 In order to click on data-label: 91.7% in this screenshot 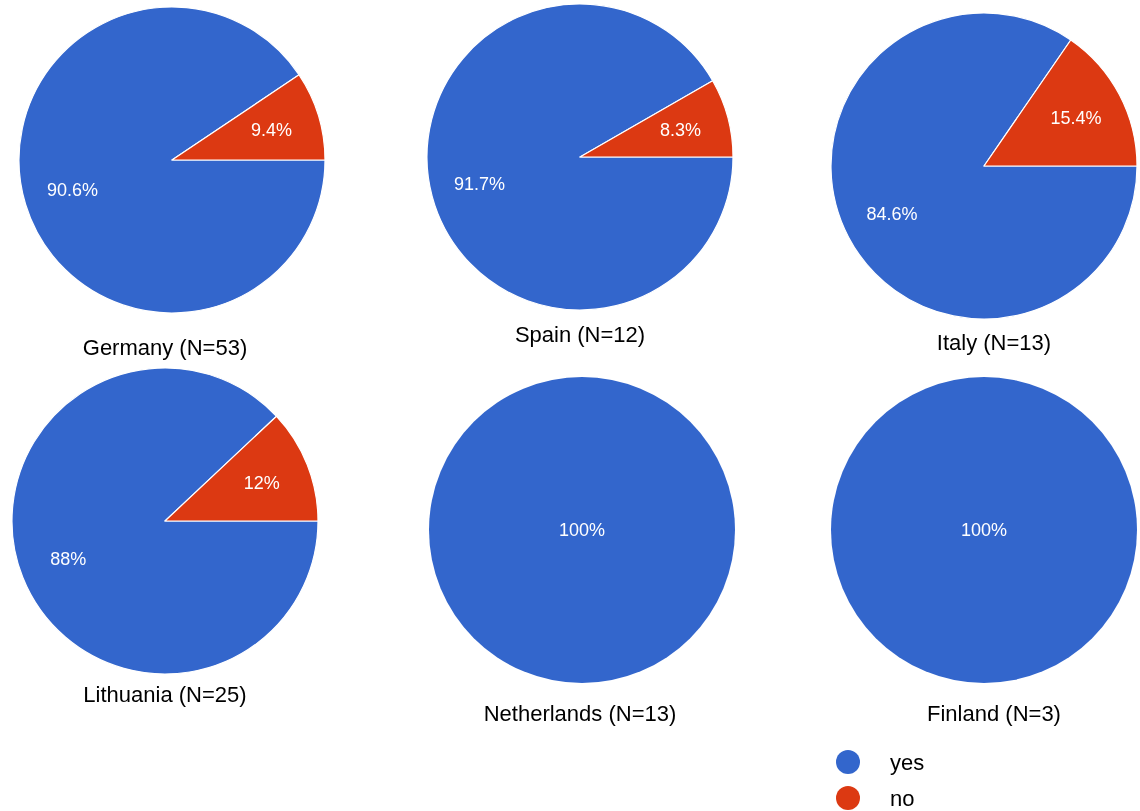, I will do `click(479, 183)`.